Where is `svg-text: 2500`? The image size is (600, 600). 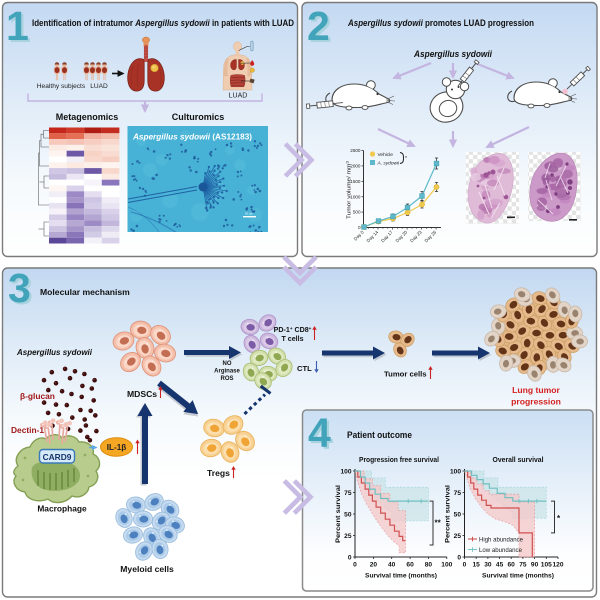 svg-text: 2500 is located at coordinates (355, 150).